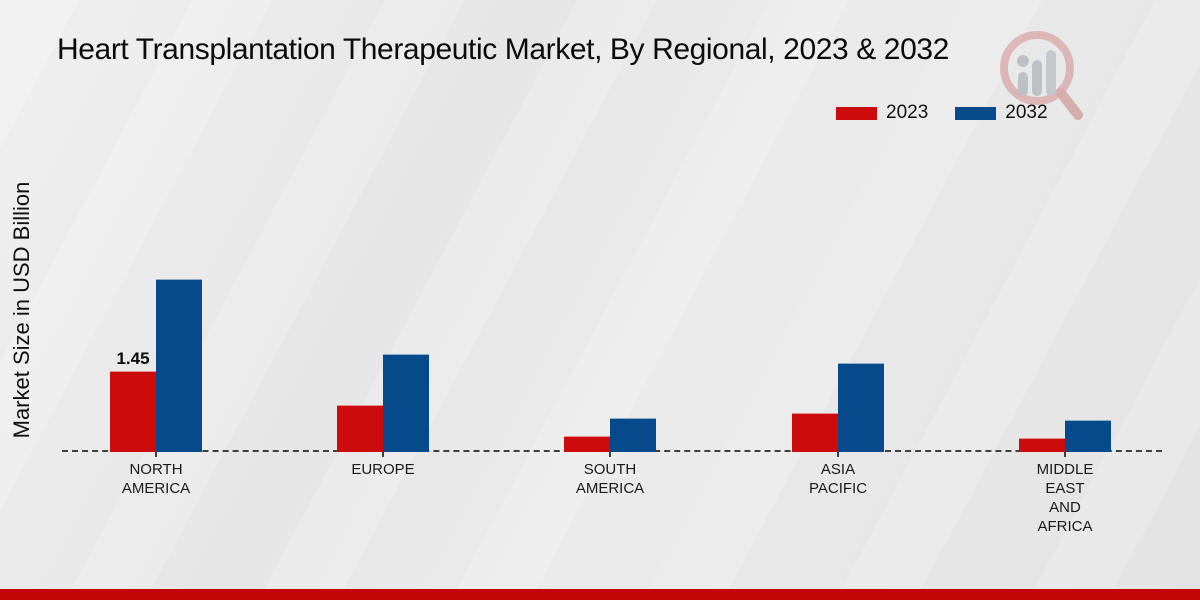  I want to click on legend-item-2023: 2023, so click(882, 113).